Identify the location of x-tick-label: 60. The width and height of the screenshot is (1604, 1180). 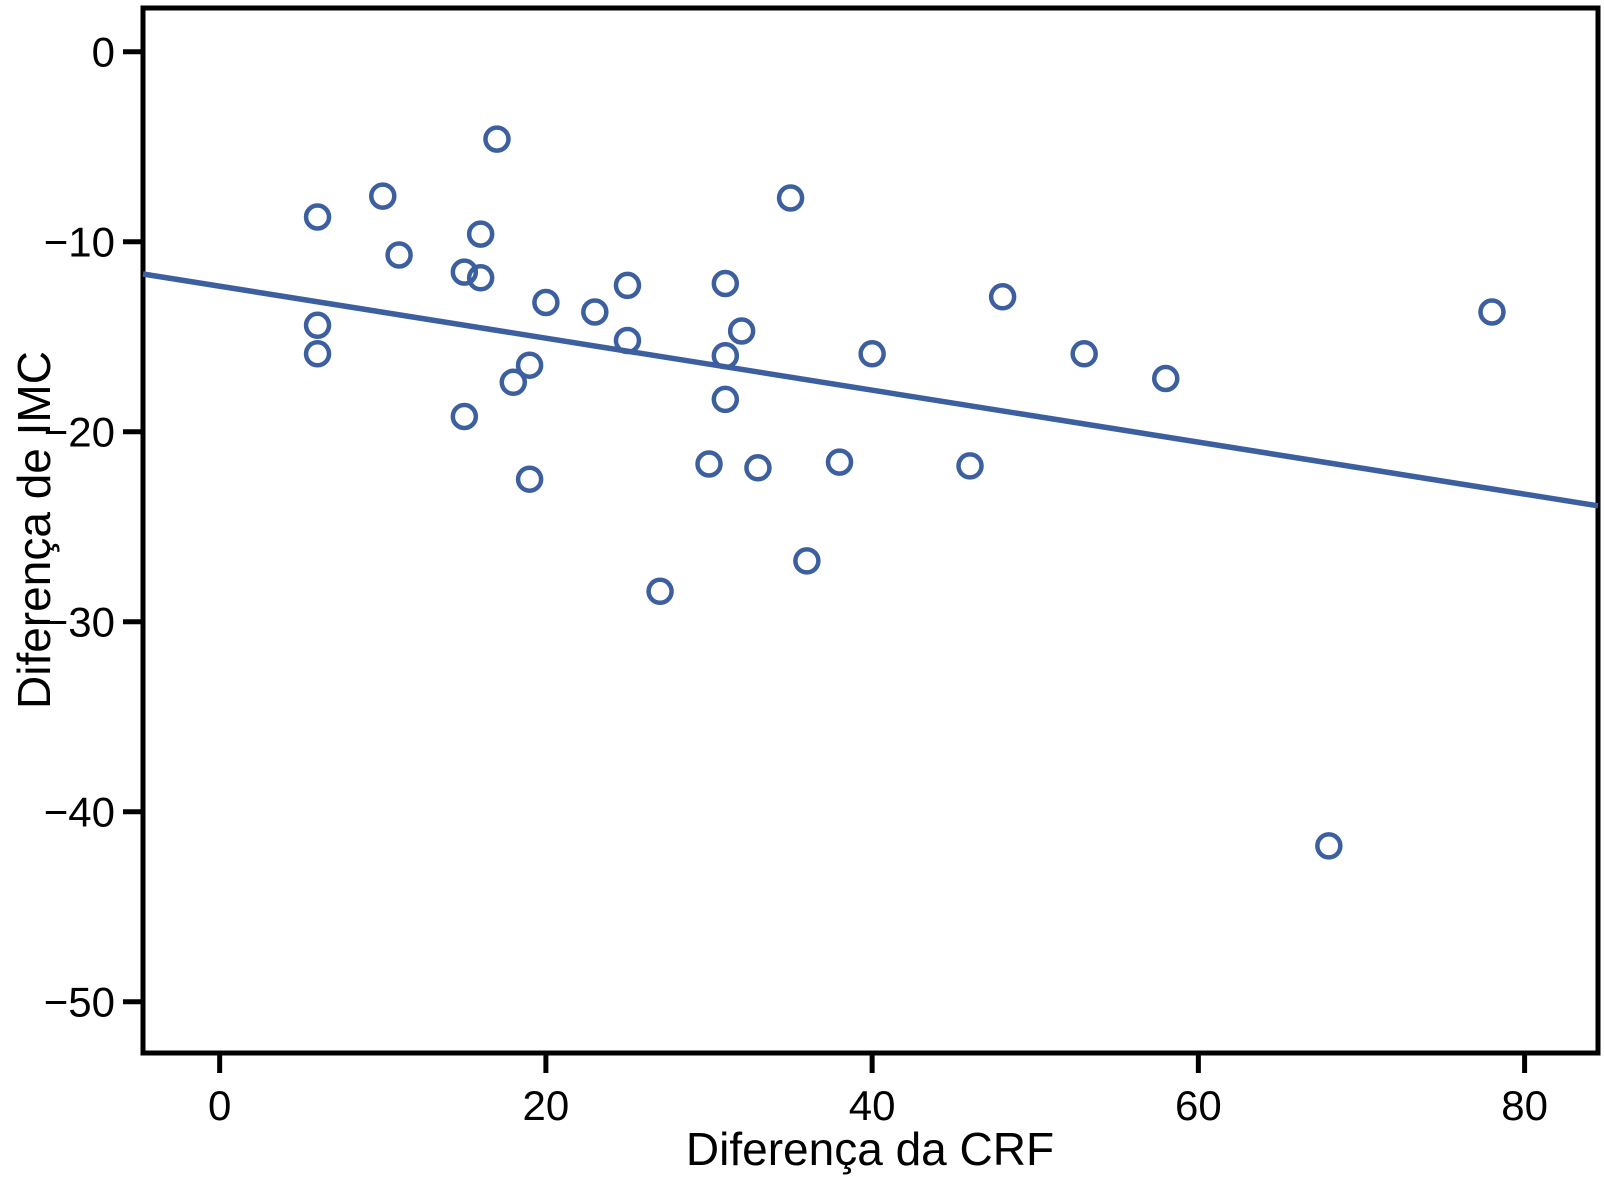
(1198, 1105).